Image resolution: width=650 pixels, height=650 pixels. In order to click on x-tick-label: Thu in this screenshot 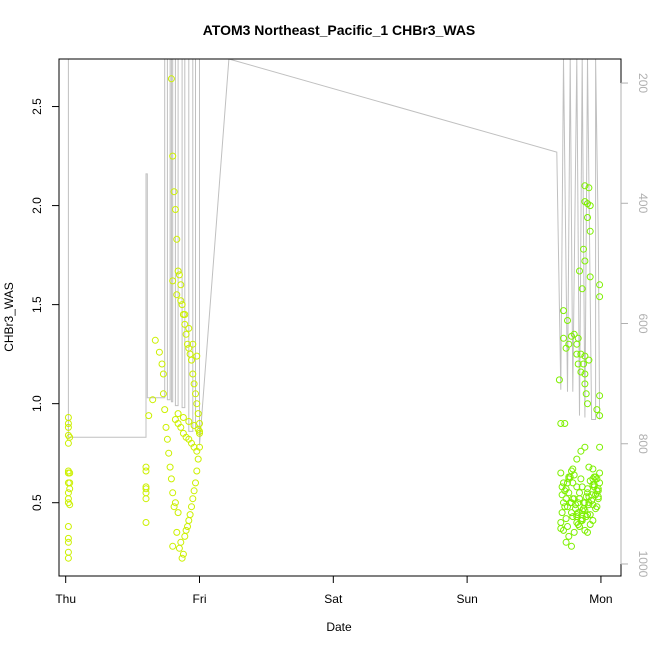, I will do `click(65, 599)`.